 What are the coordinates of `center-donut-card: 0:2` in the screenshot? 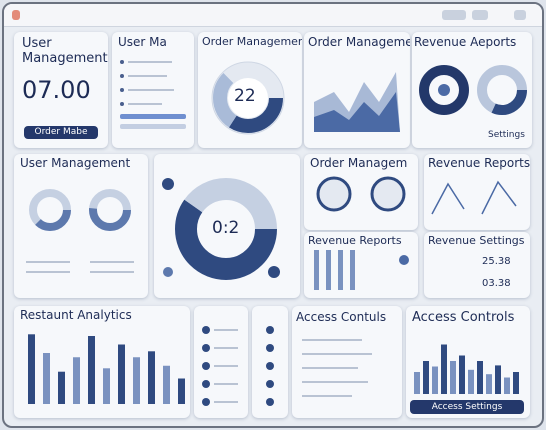 It's located at (227, 226).